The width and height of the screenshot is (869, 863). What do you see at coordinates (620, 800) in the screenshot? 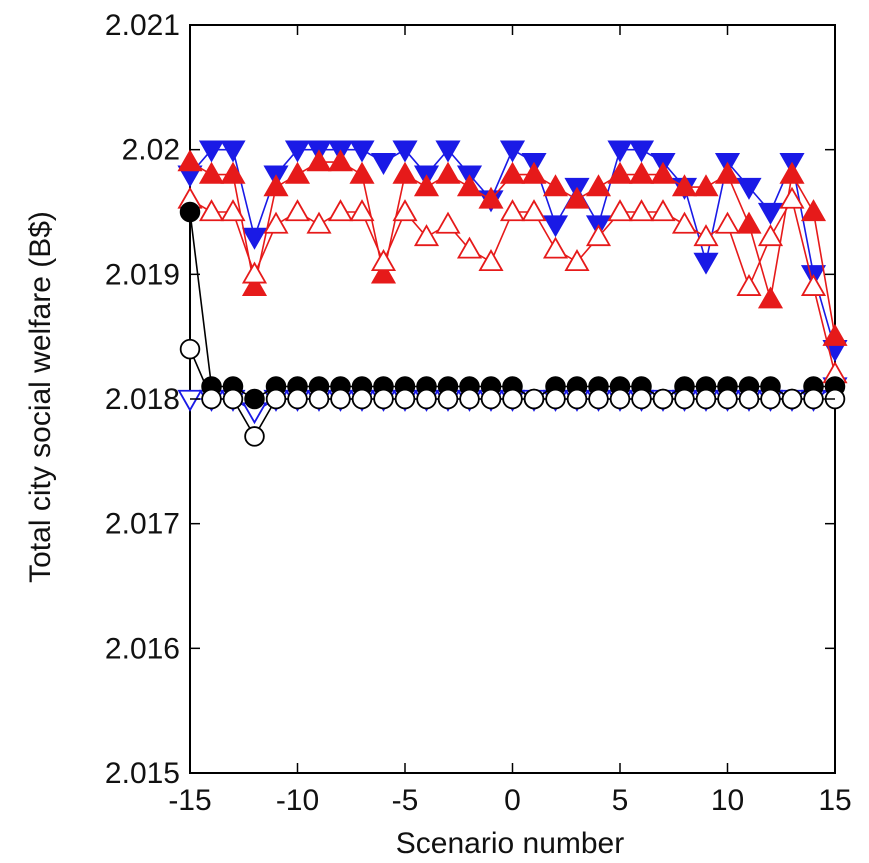
I see `x-tick-label: 5` at bounding box center [620, 800].